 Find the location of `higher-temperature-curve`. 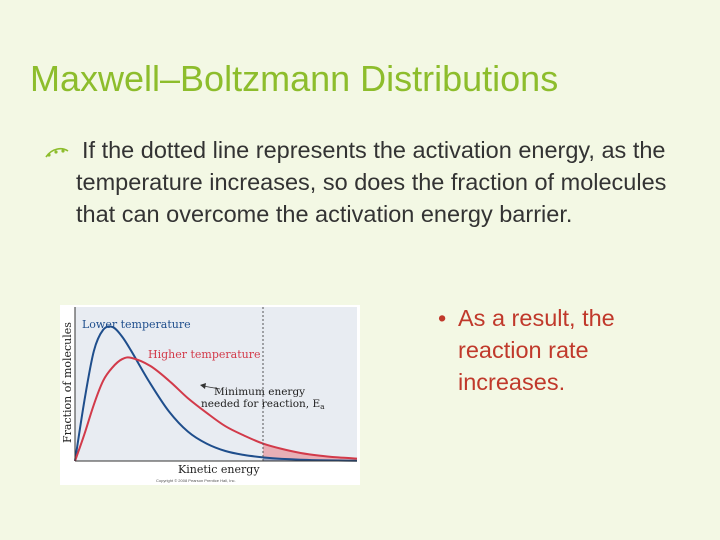

higher-temperature-curve is located at coordinates (216, 409).